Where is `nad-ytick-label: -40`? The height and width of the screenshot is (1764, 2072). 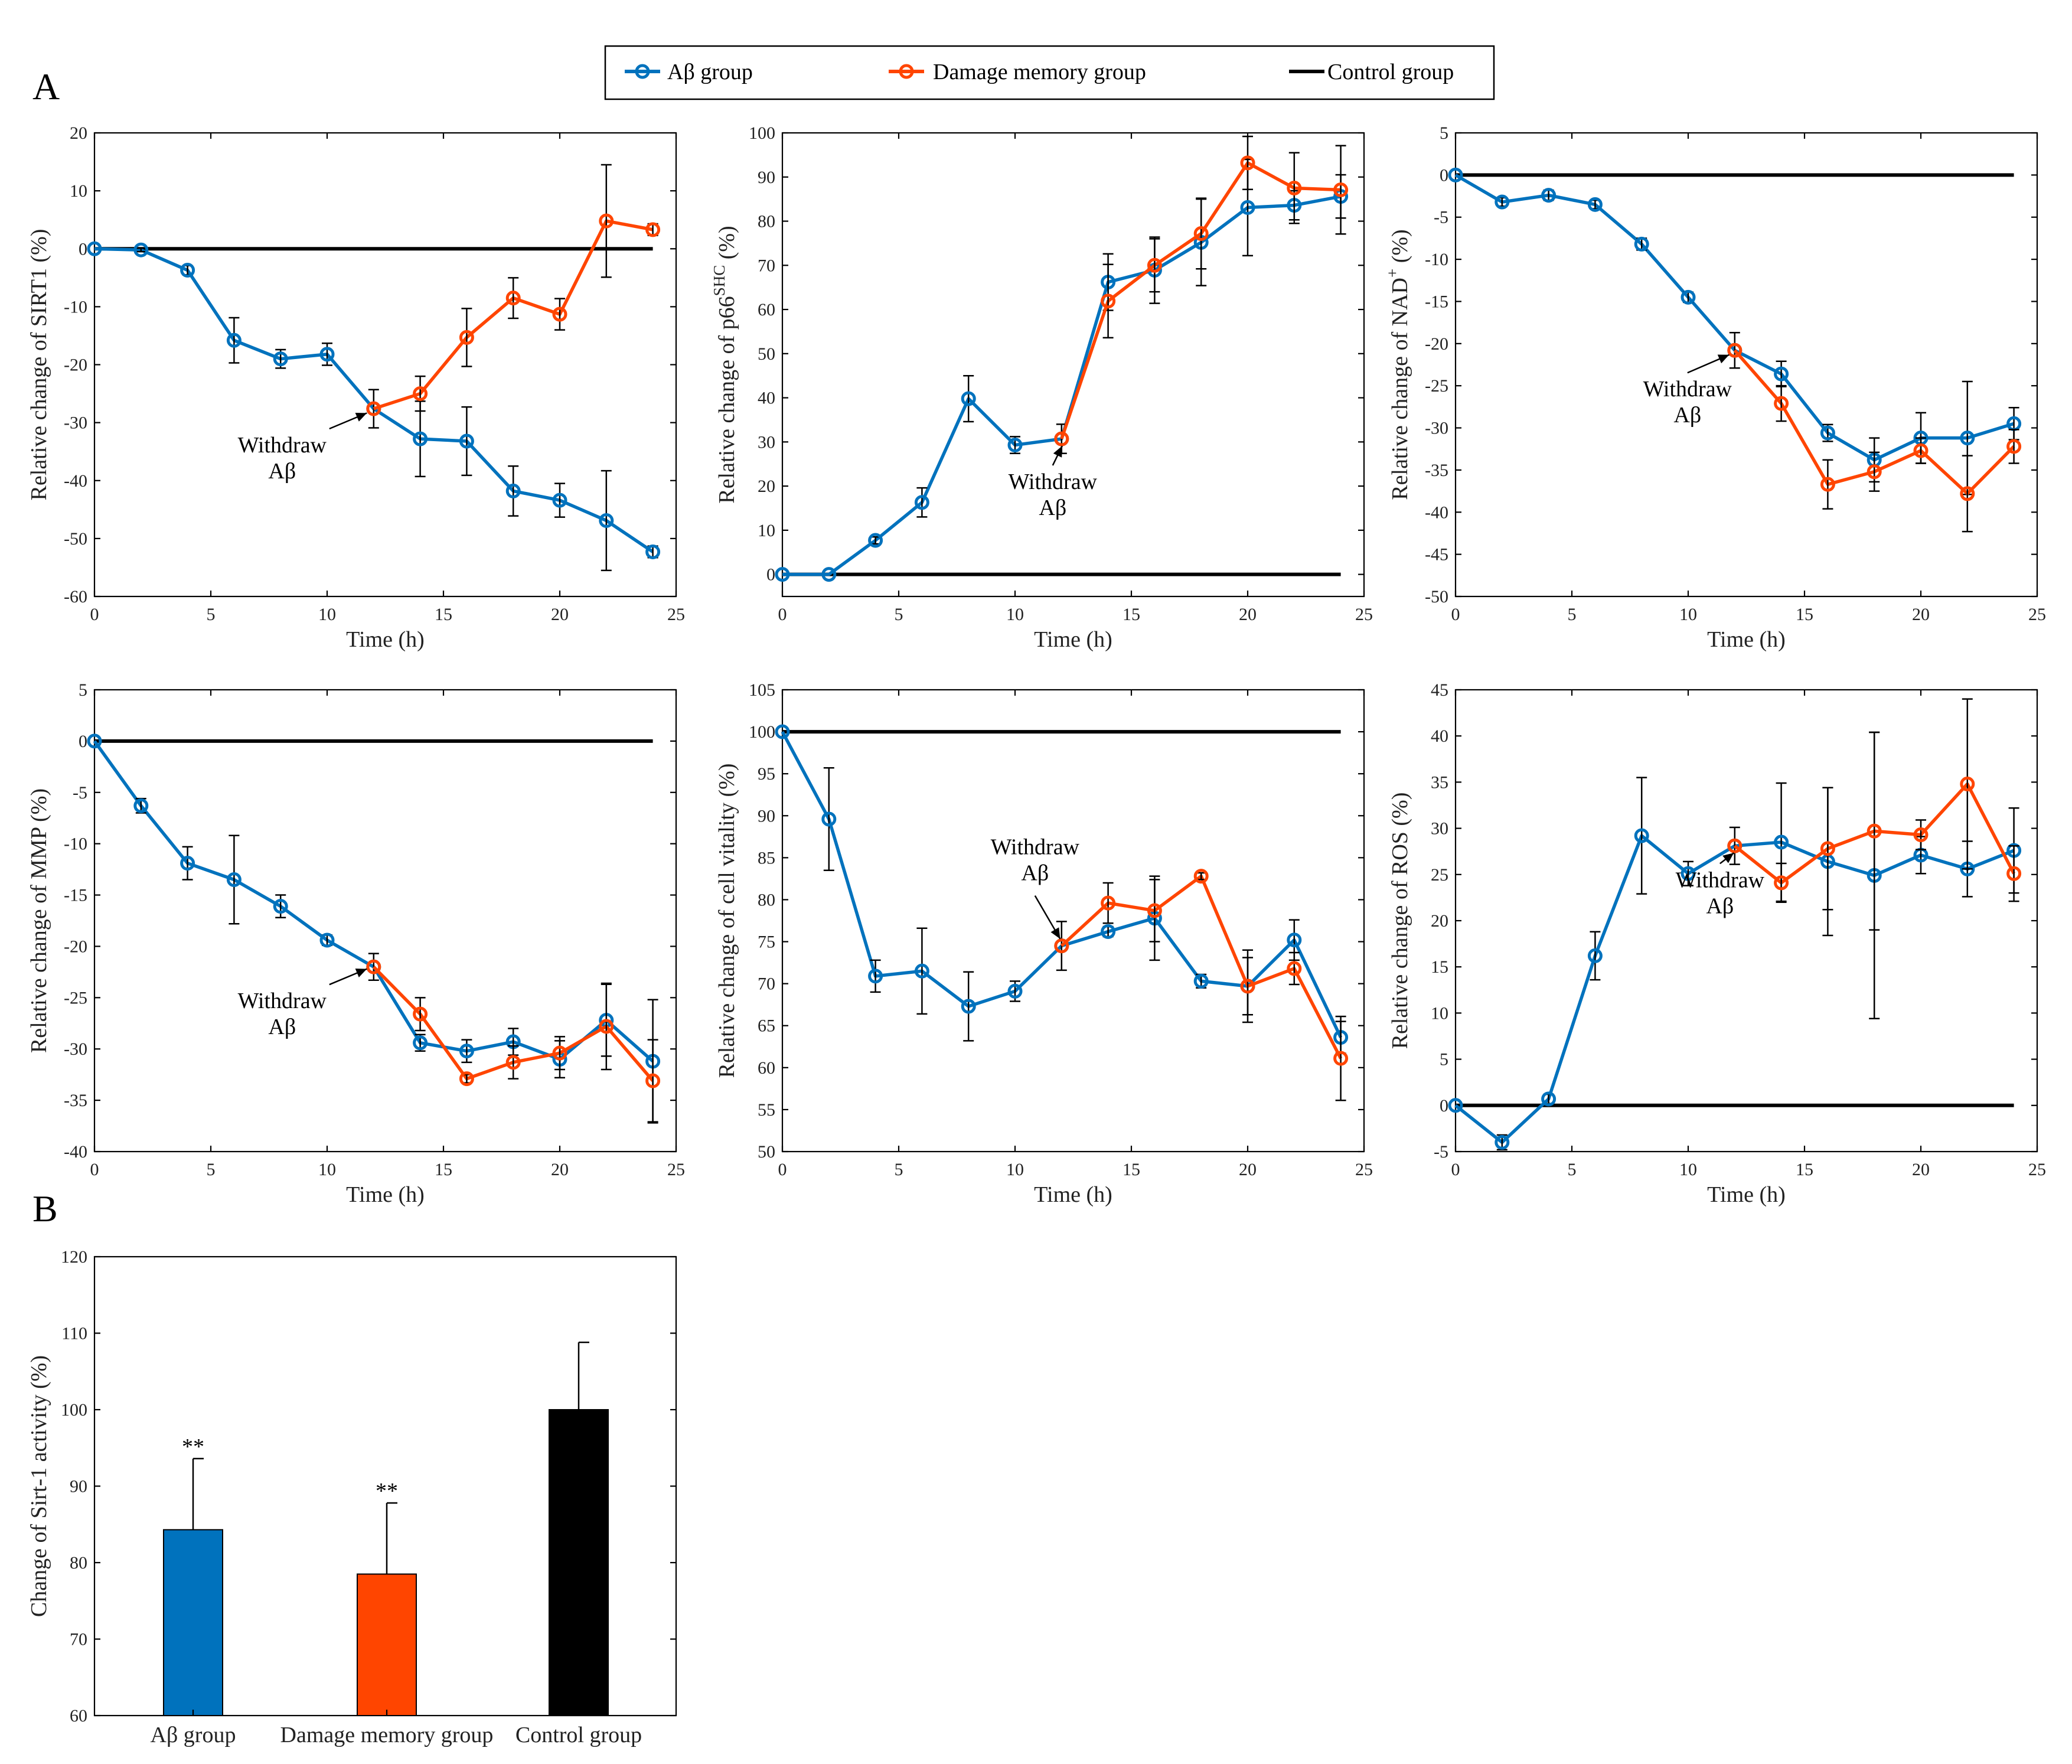 nad-ytick-label: -40 is located at coordinates (1436, 512).